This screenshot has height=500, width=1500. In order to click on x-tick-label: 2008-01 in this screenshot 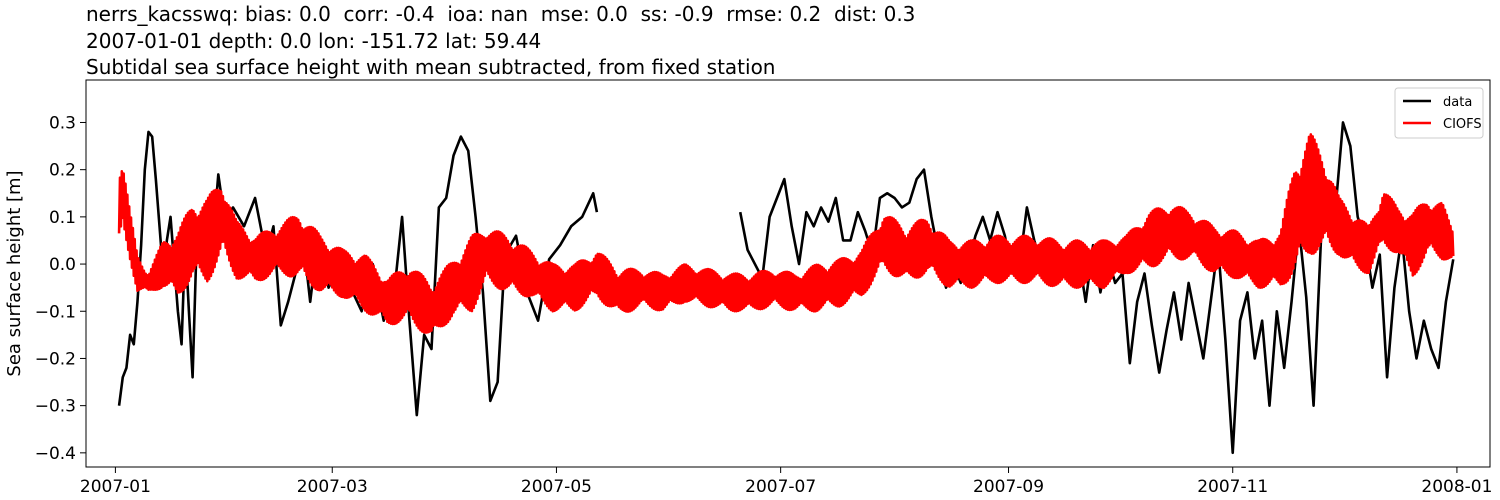, I will do `click(1456, 487)`.